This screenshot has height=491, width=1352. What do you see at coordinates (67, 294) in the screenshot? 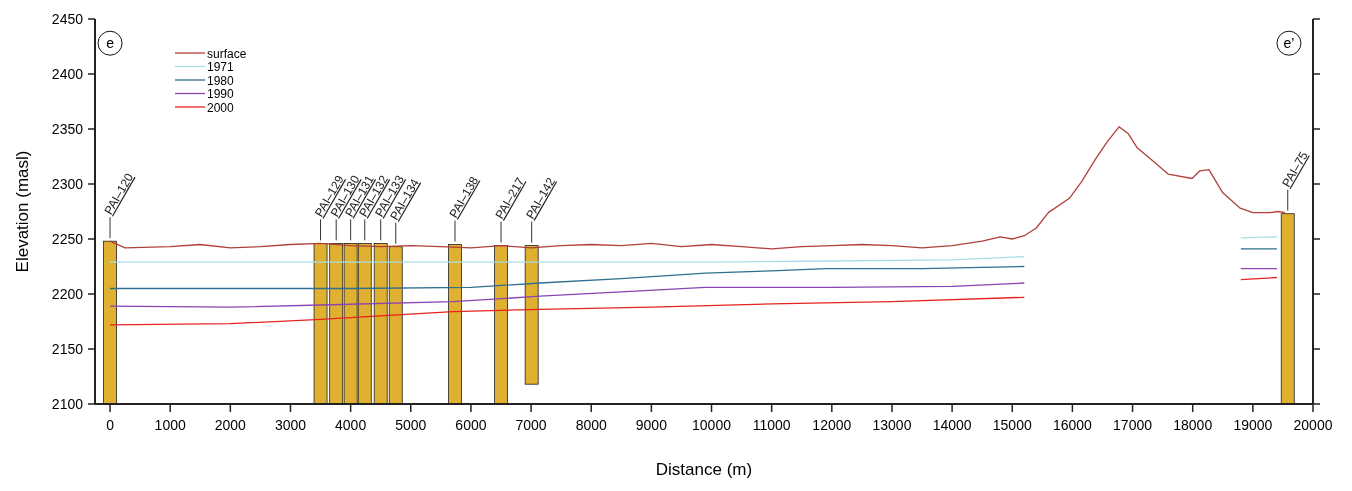
I see `y-tick-label: 2200` at bounding box center [67, 294].